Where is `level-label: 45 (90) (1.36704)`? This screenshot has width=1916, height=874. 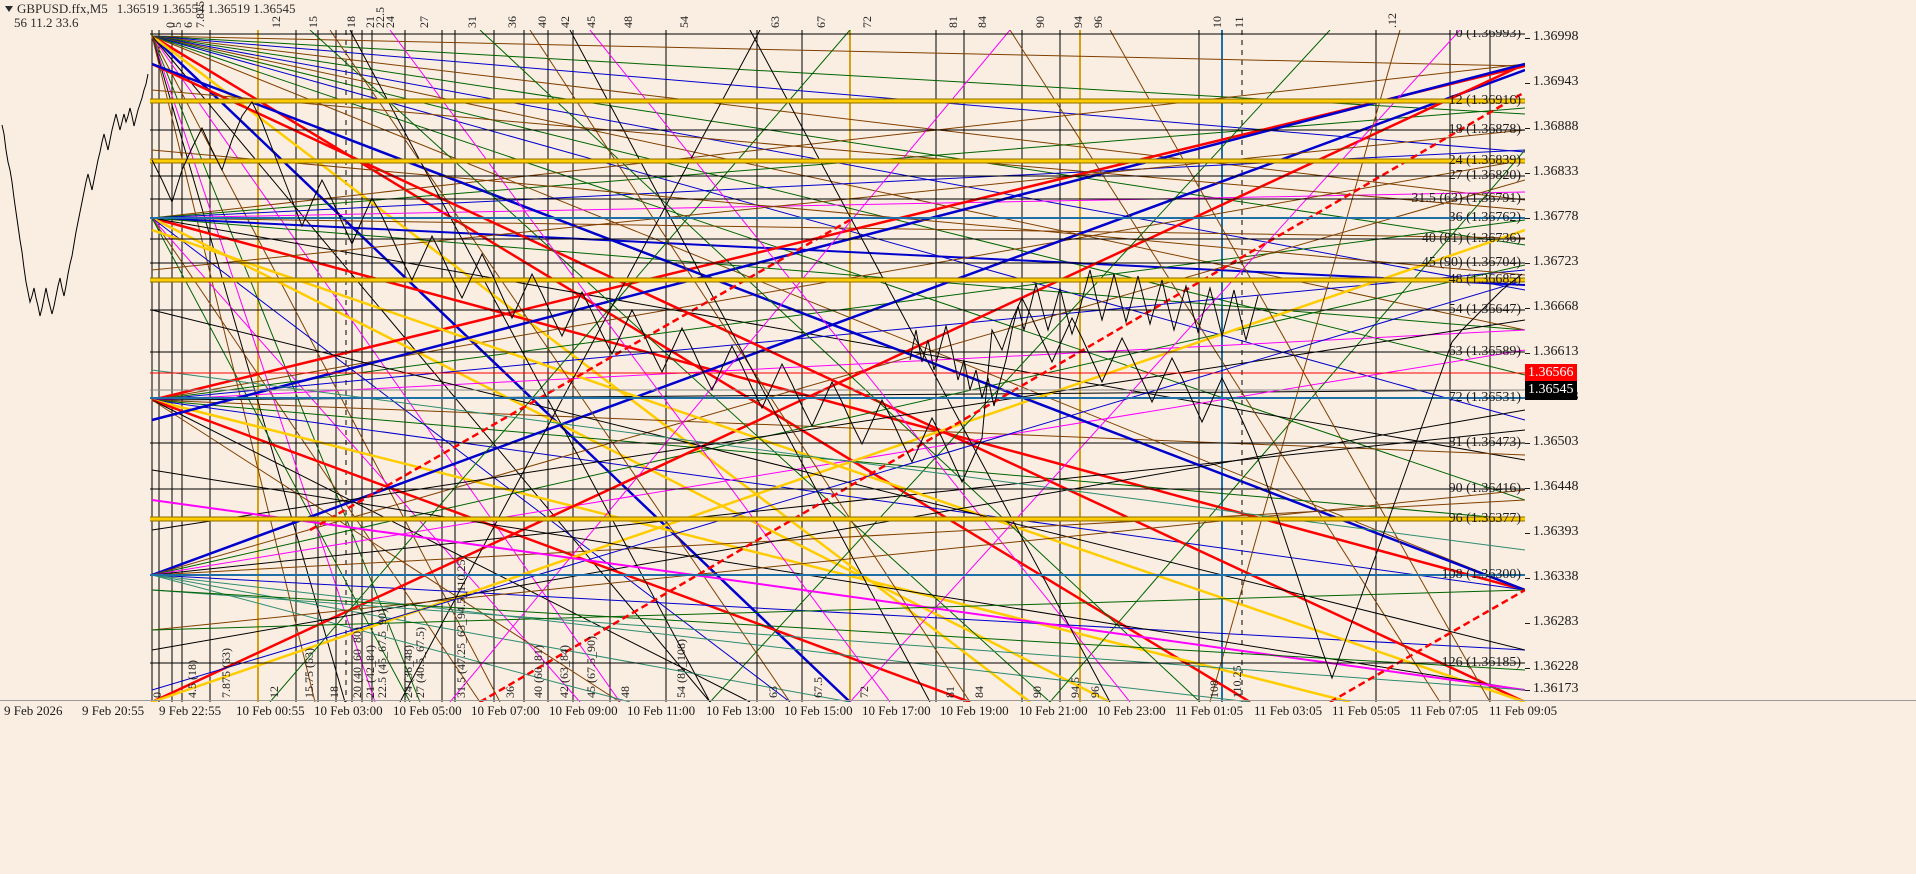 level-label: 45 (90) (1.36704) is located at coordinates (1471, 262).